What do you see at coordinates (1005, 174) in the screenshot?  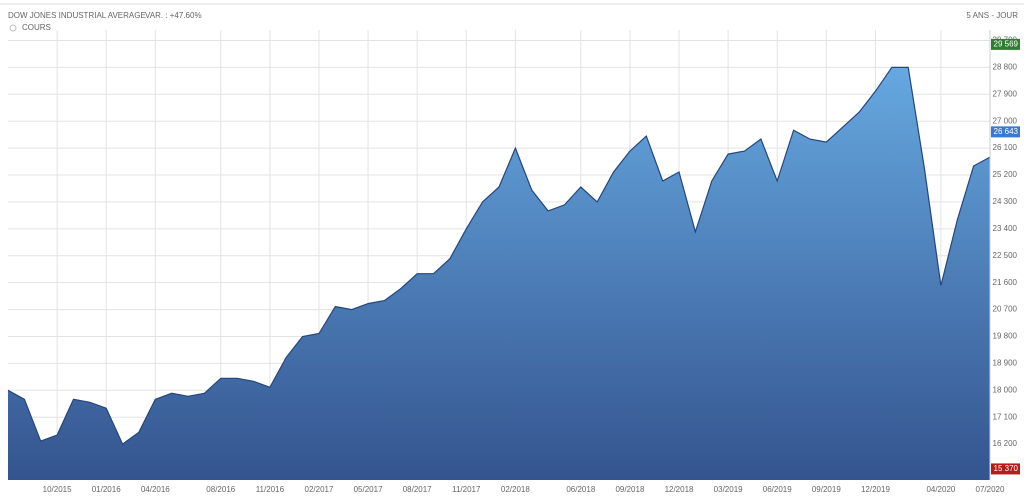 I see `y-tick-label: 25 200` at bounding box center [1005, 174].